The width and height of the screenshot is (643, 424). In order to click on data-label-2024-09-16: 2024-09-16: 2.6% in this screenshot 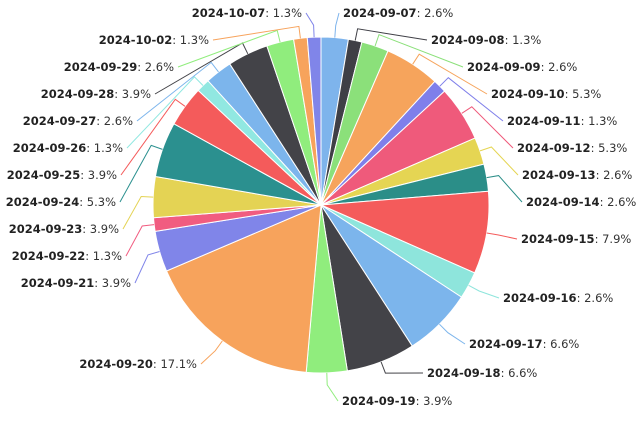, I will do `click(558, 298)`.